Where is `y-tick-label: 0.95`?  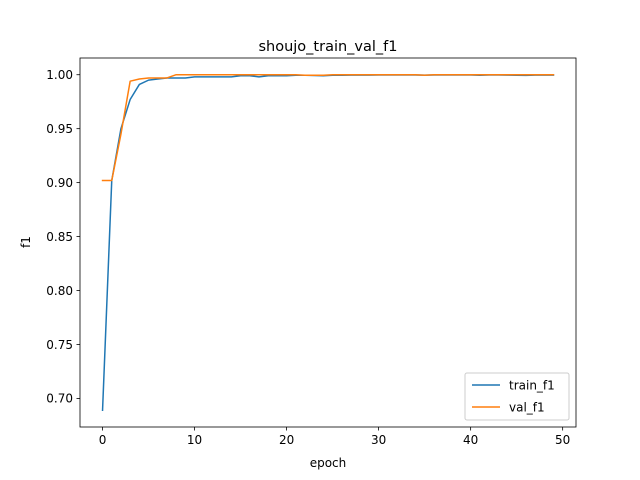 y-tick-label: 0.95 is located at coordinates (59, 129).